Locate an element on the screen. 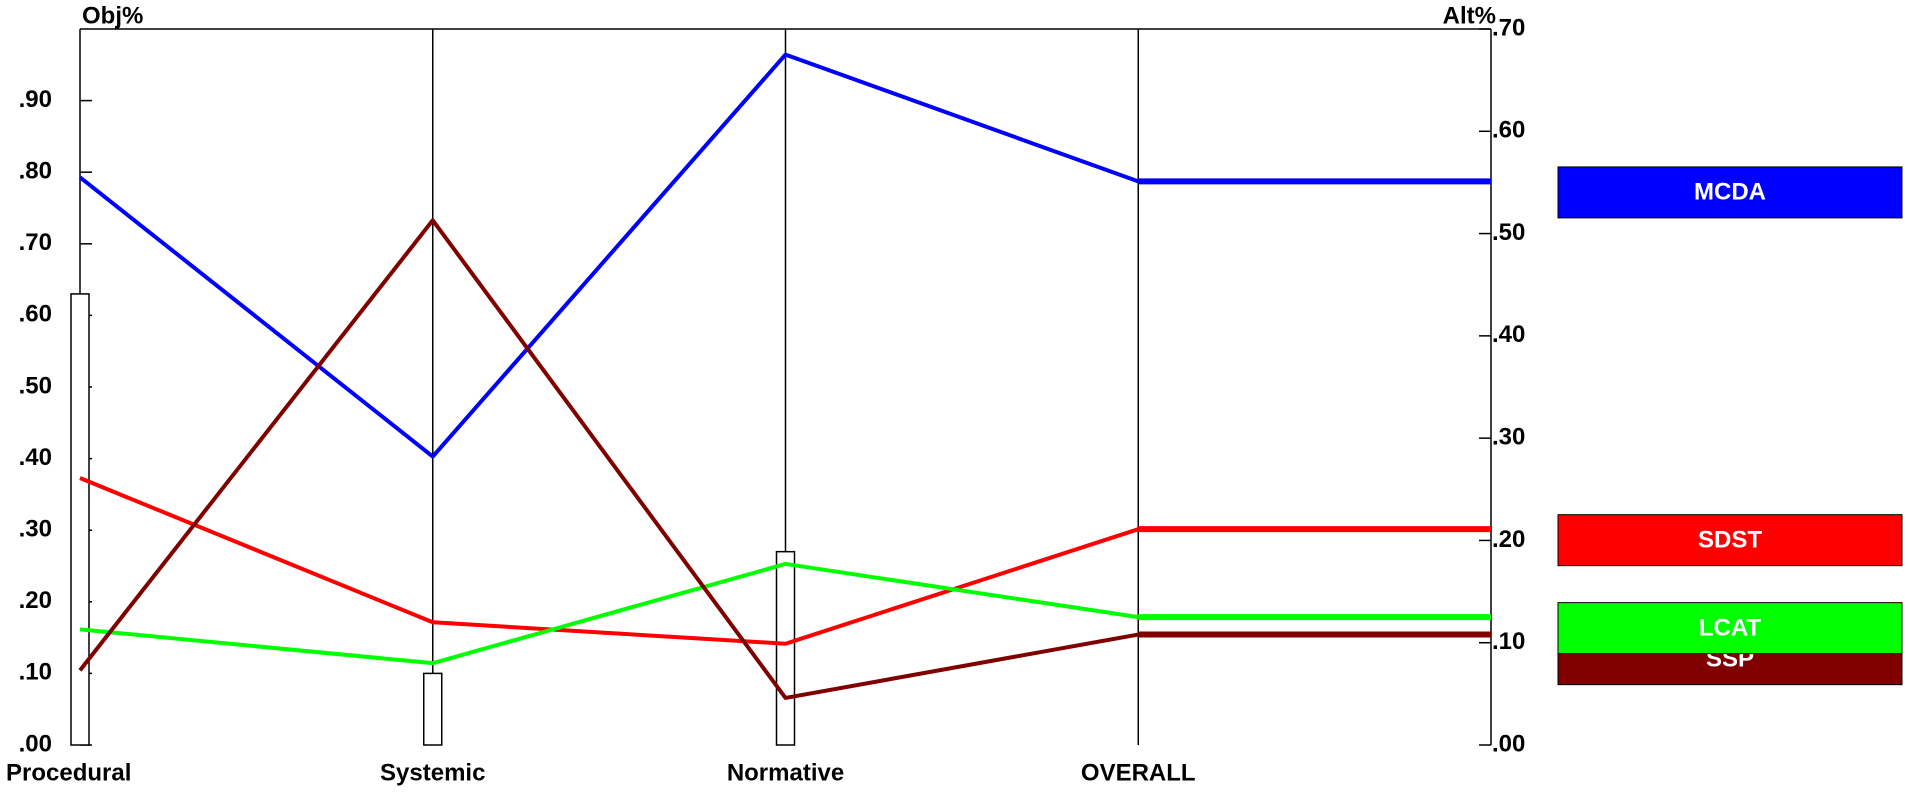  y-tick-label: .10 is located at coordinates (35, 672).